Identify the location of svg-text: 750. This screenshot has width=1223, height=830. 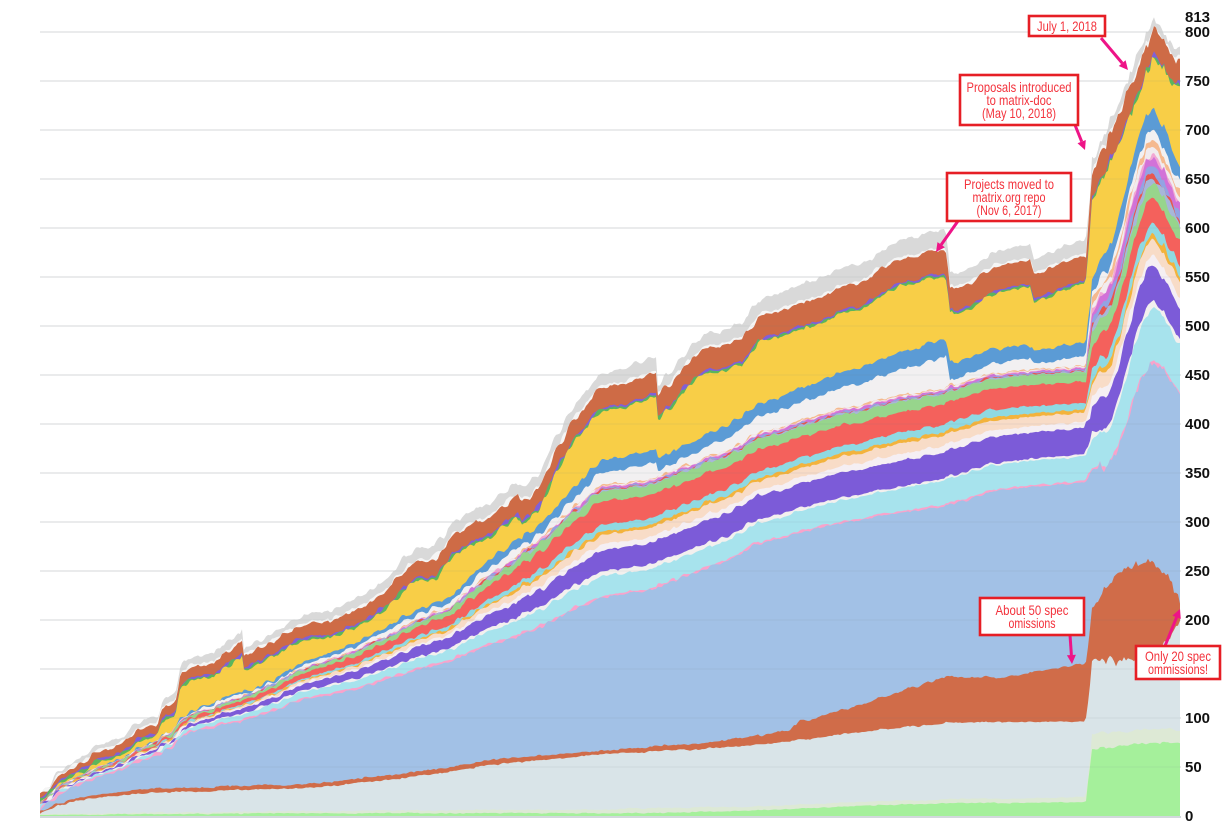
(1197, 81).